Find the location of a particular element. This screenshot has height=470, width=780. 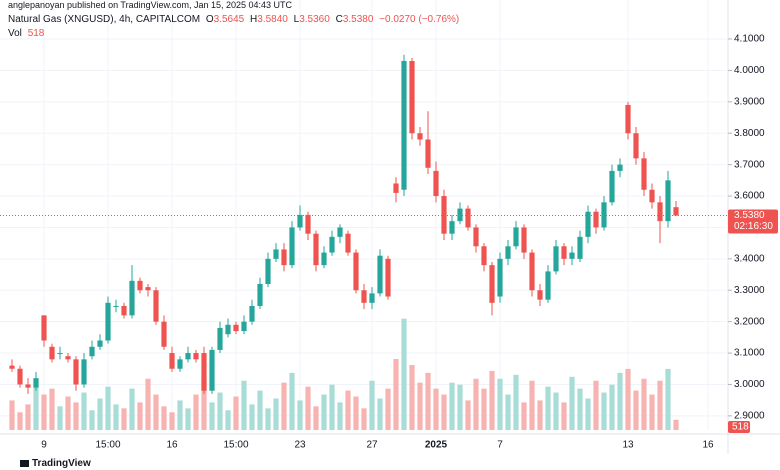

y-tick-label: 3.1000 is located at coordinates (749, 353).